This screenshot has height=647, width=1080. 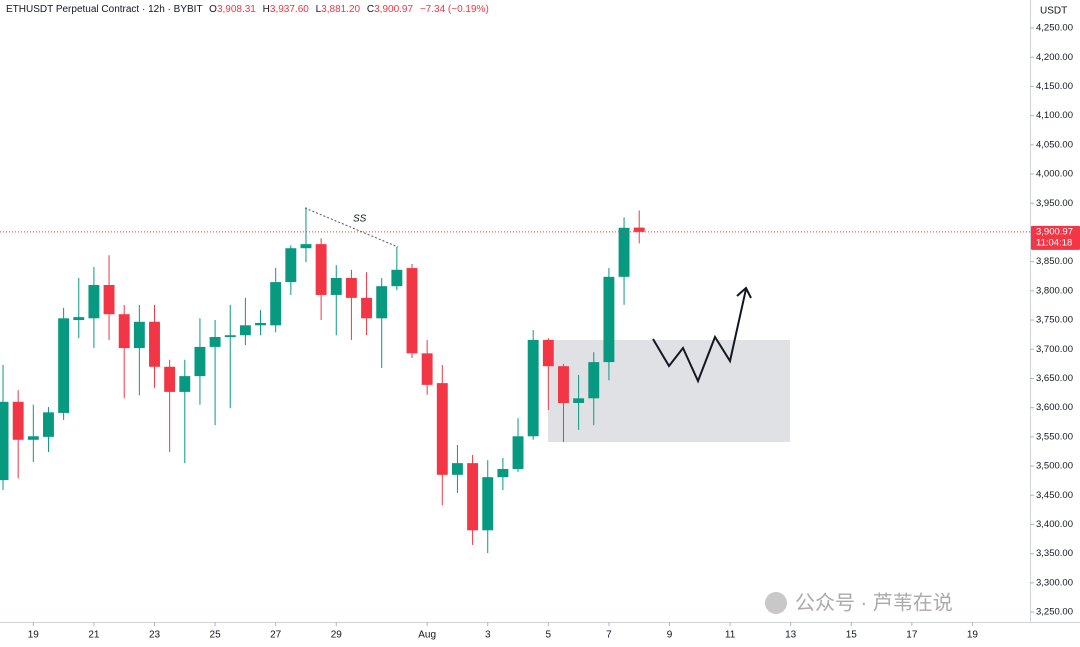 What do you see at coordinates (94, 635) in the screenshot?
I see `x-tick-label: 21` at bounding box center [94, 635].